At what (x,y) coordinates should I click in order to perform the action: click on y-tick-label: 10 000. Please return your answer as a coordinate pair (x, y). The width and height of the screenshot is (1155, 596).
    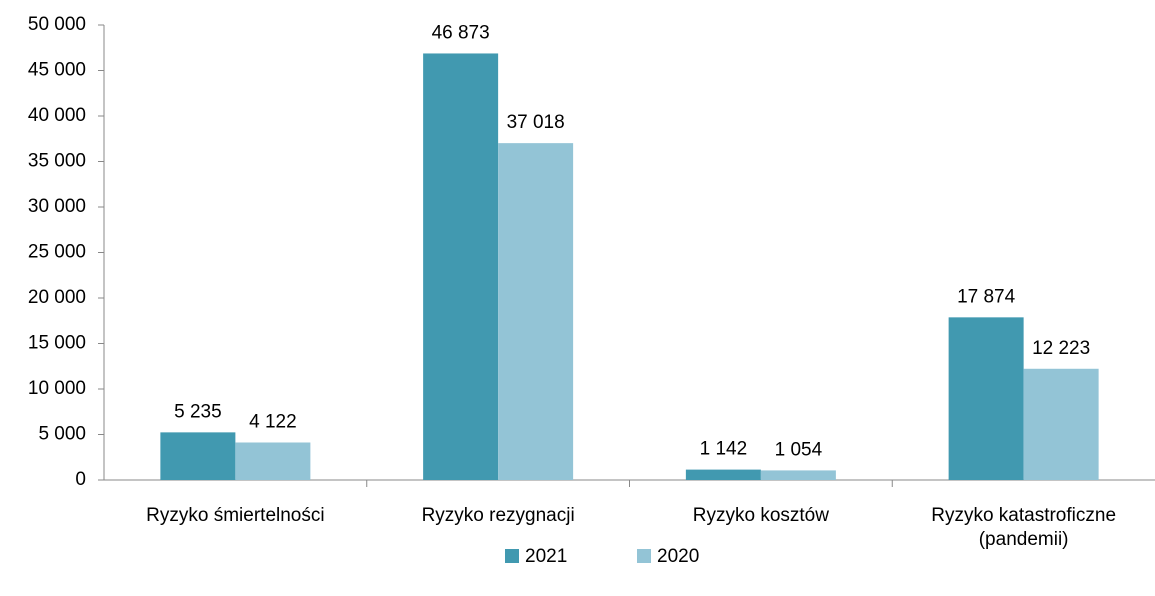
    Looking at the image, I should click on (57, 388).